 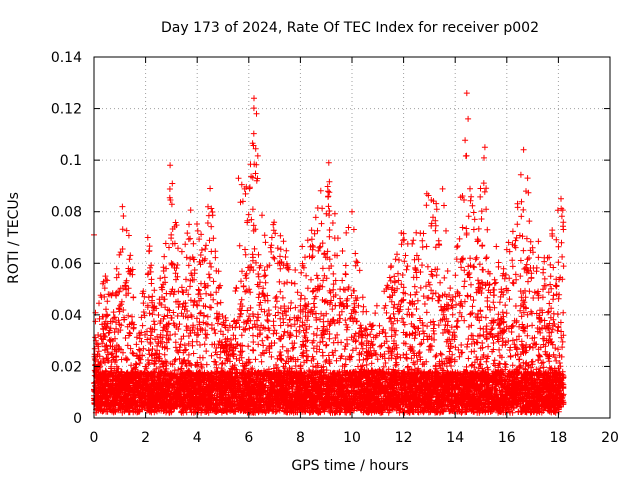 What do you see at coordinates (66, 264) in the screenshot?
I see `y-tick-label: 0.06` at bounding box center [66, 264].